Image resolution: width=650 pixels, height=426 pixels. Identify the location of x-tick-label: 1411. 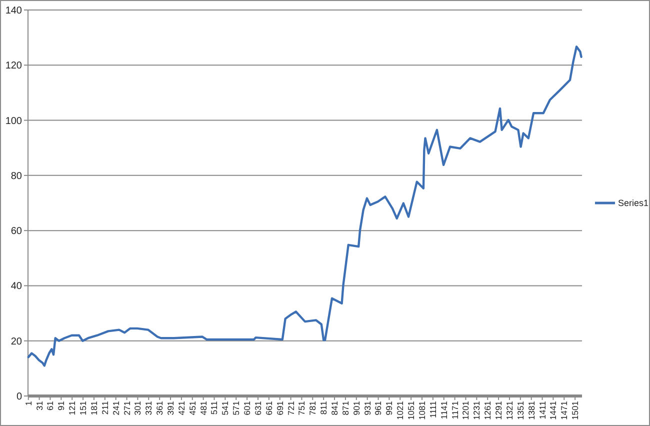
(542, 410).